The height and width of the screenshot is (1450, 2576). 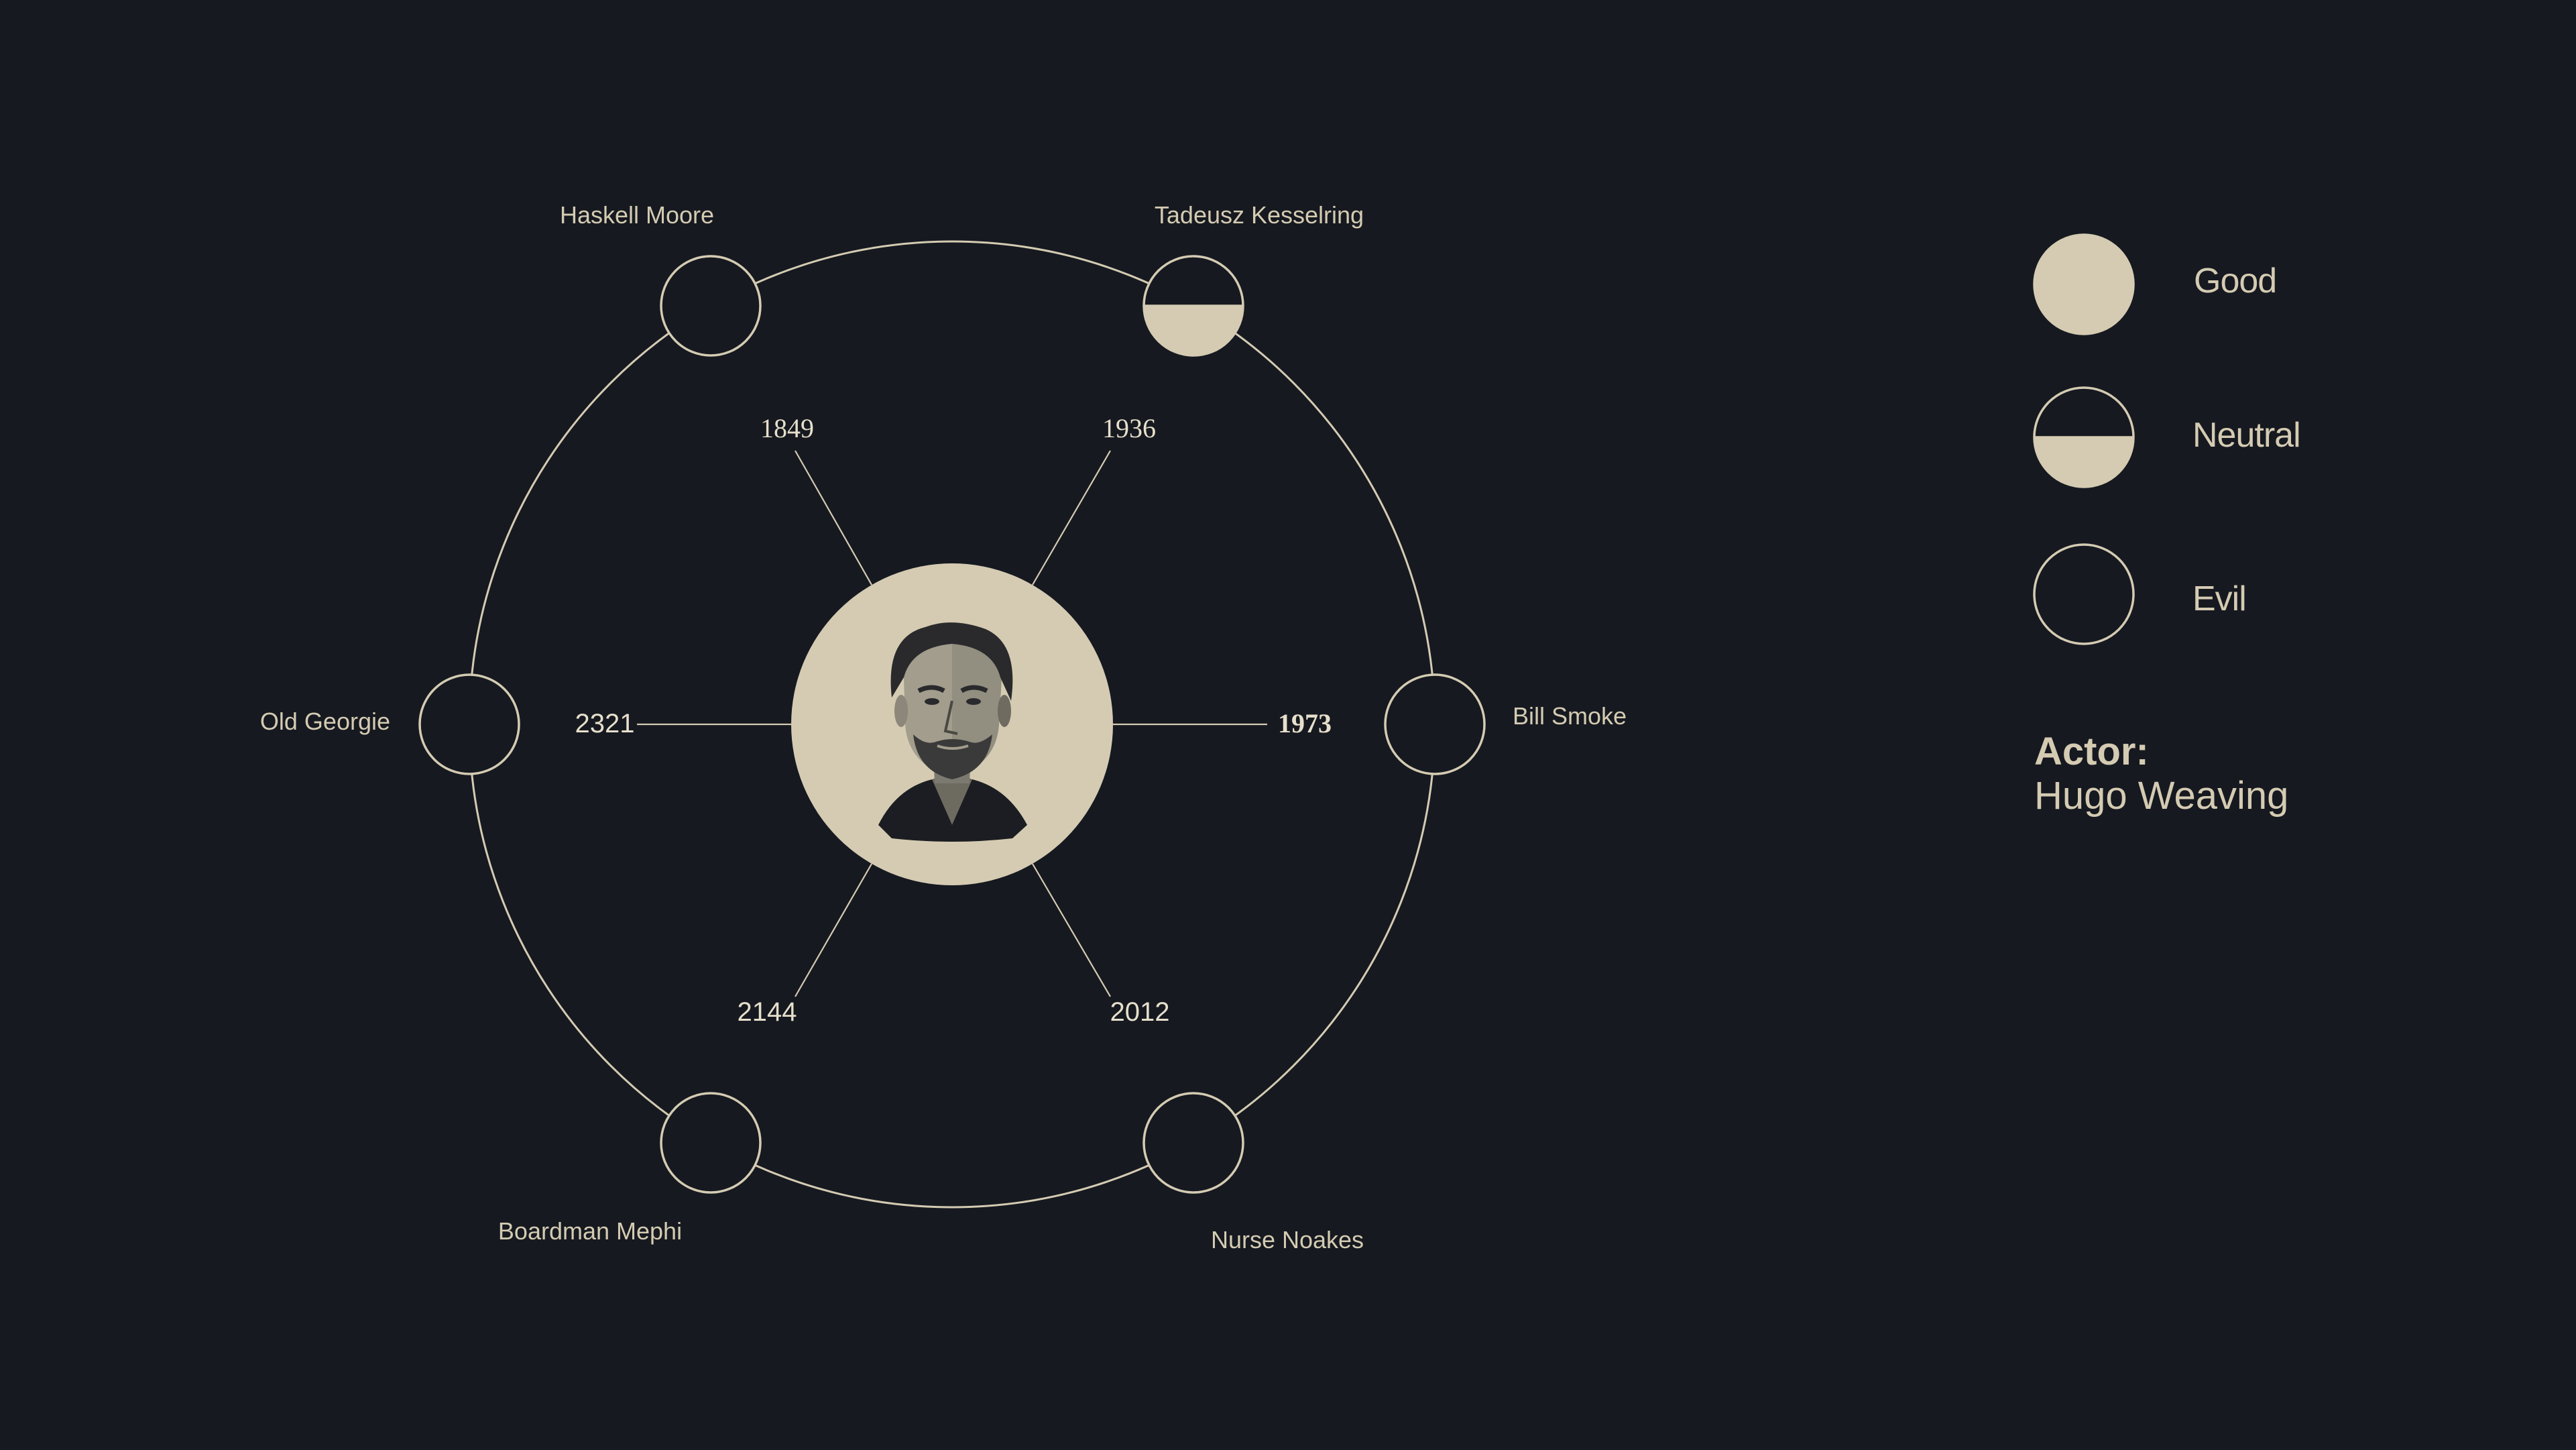 What do you see at coordinates (952, 732) in the screenshot?
I see `actor-portrait-icon` at bounding box center [952, 732].